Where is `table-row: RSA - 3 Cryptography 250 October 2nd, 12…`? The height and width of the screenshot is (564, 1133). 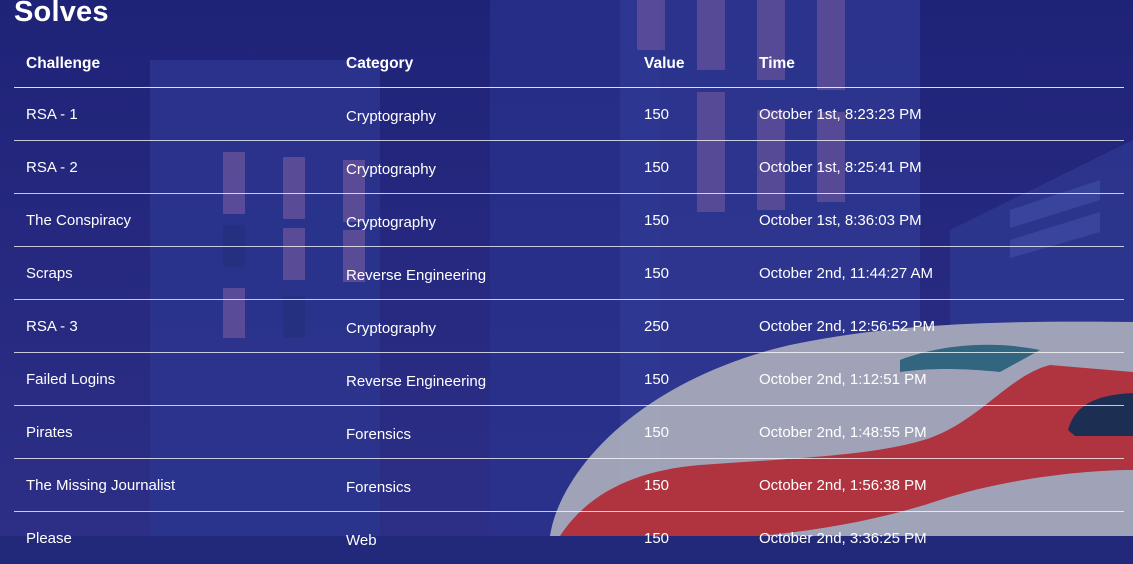 table-row: RSA - 3 Cryptography 250 October 2nd, 12… is located at coordinates (569, 326).